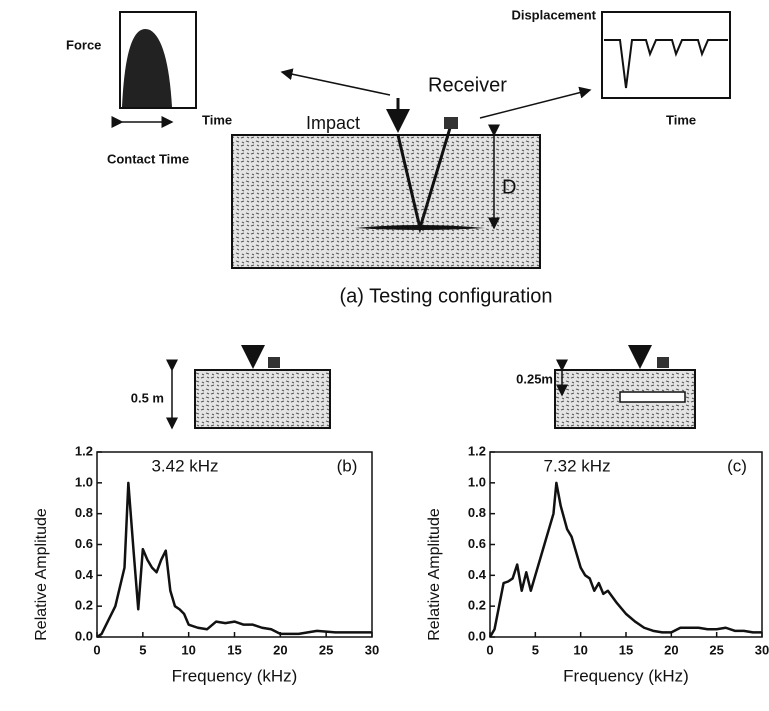 The image size is (769, 711). Describe the element at coordinates (652, 397) in the screenshot. I see `void` at that location.